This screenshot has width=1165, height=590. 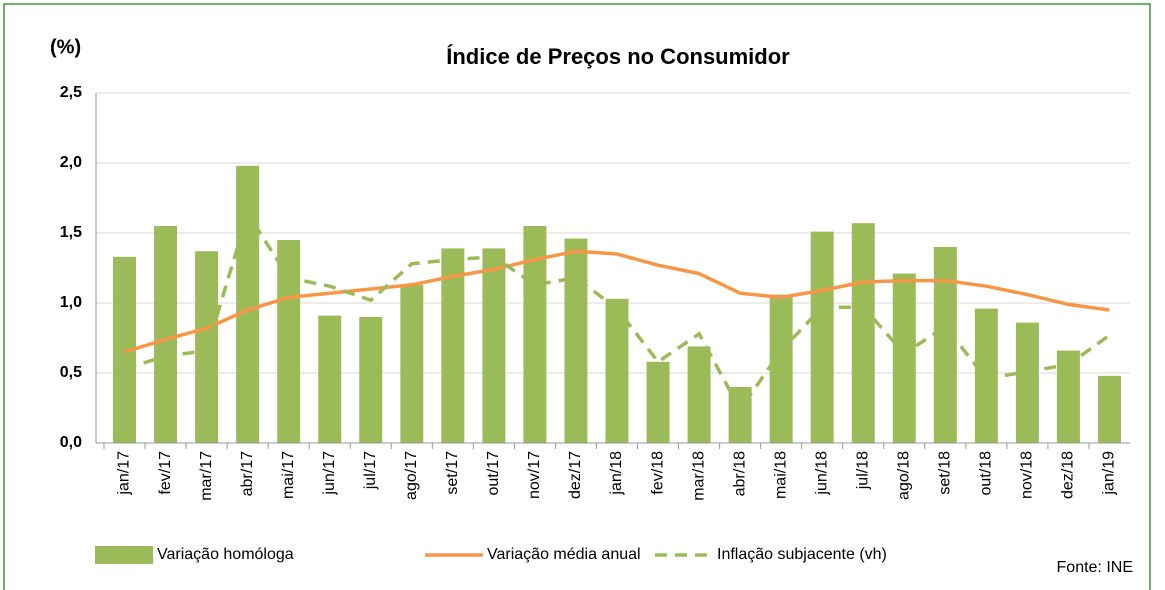 I want to click on x-tick-label: jul/18, so click(x=862, y=470).